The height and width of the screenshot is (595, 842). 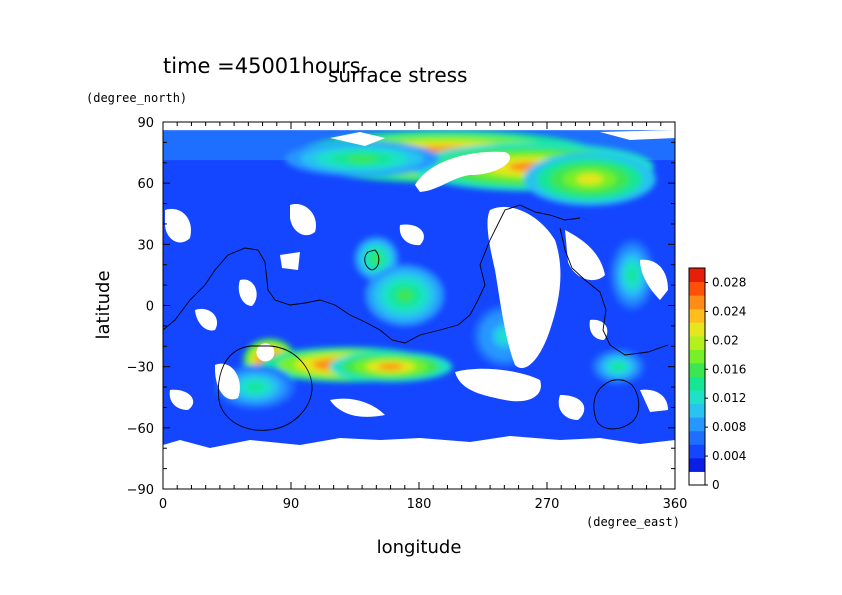 What do you see at coordinates (729, 311) in the screenshot?
I see `colorbar-tick-label: 0.024` at bounding box center [729, 311].